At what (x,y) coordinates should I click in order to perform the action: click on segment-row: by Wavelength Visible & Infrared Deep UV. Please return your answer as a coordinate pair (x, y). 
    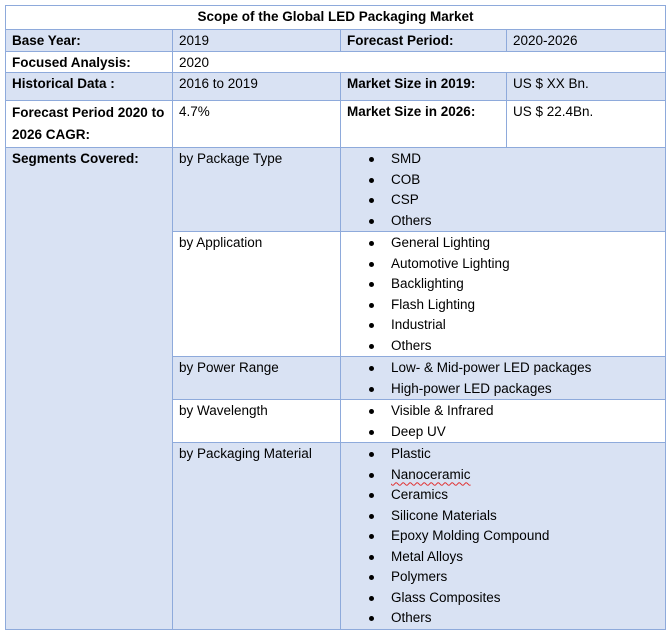
    Looking at the image, I should click on (336, 421).